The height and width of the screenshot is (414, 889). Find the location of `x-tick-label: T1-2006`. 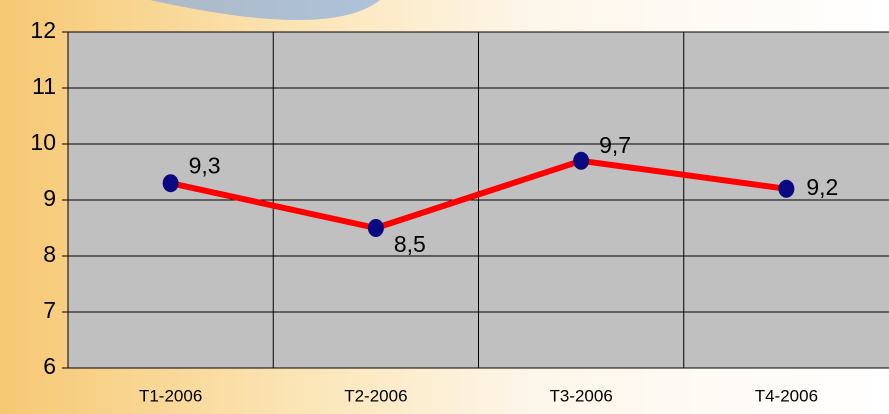

x-tick-label: T1-2006 is located at coordinates (170, 395).